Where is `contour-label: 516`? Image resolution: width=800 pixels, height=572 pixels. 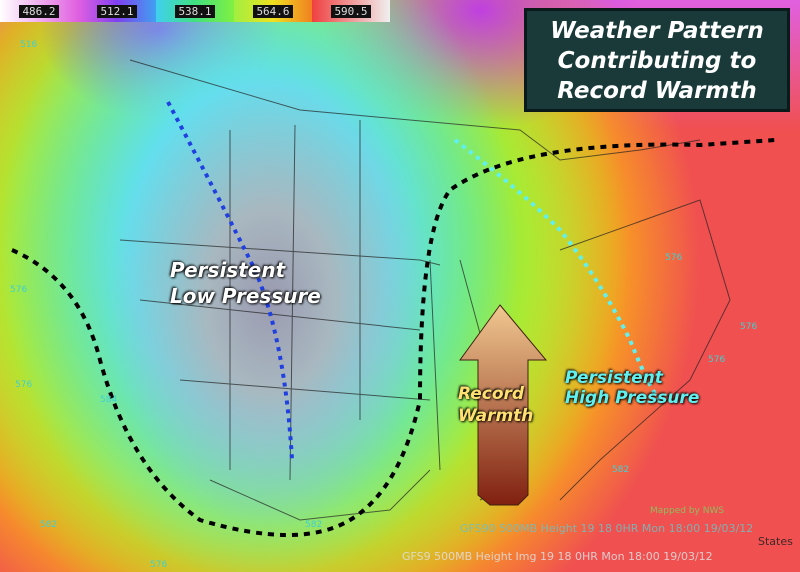 contour-label: 516 is located at coordinates (29, 45).